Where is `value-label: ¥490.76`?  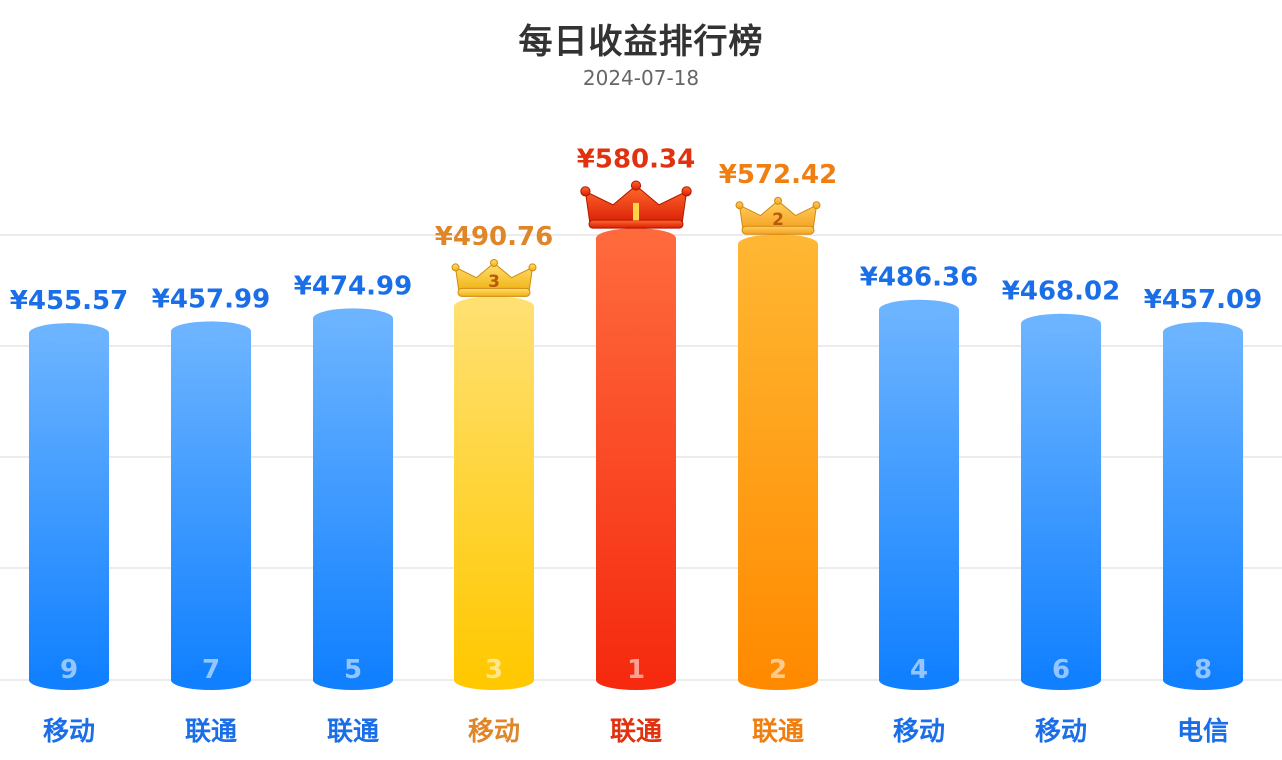
value-label: ¥490.76 is located at coordinates (494, 237).